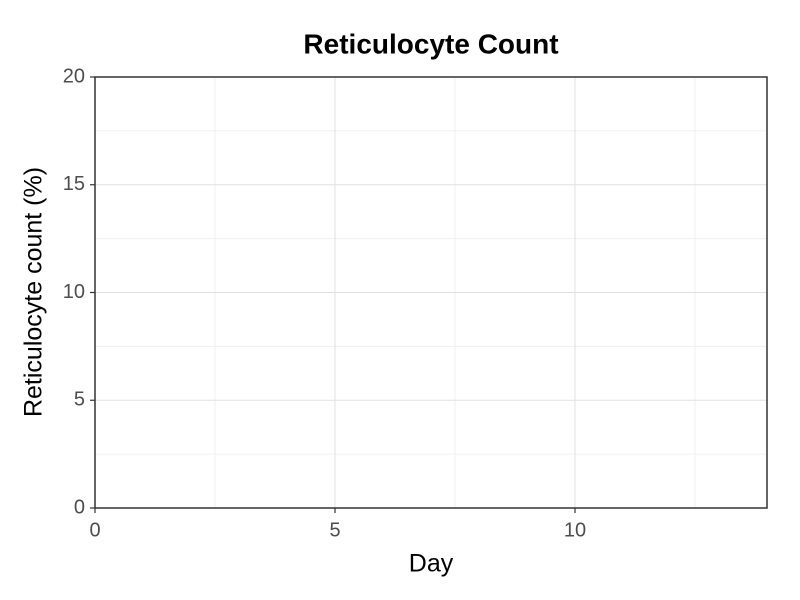 This screenshot has height=600, width=800. What do you see at coordinates (74, 184) in the screenshot?
I see `y-tick-label: 15` at bounding box center [74, 184].